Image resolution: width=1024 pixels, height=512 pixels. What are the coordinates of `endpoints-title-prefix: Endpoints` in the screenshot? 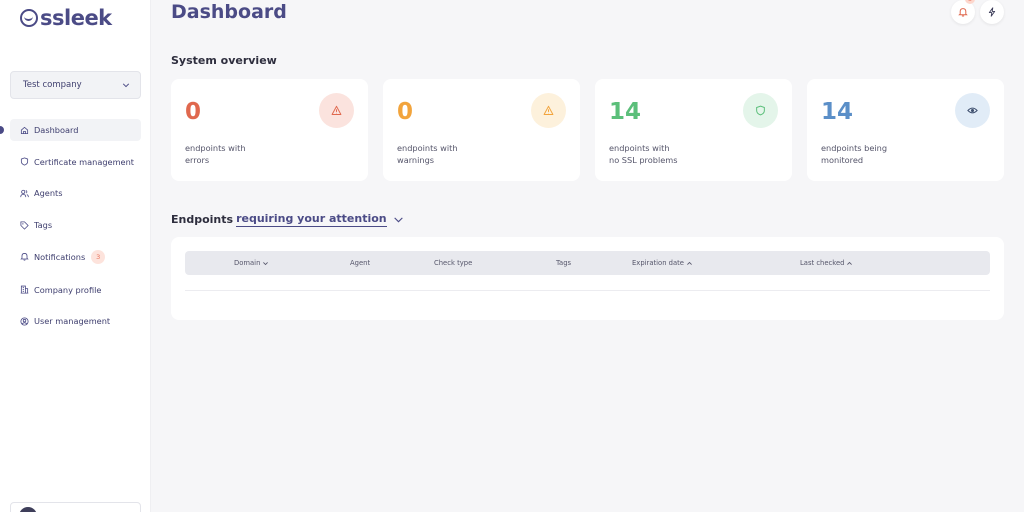 It's located at (202, 219).